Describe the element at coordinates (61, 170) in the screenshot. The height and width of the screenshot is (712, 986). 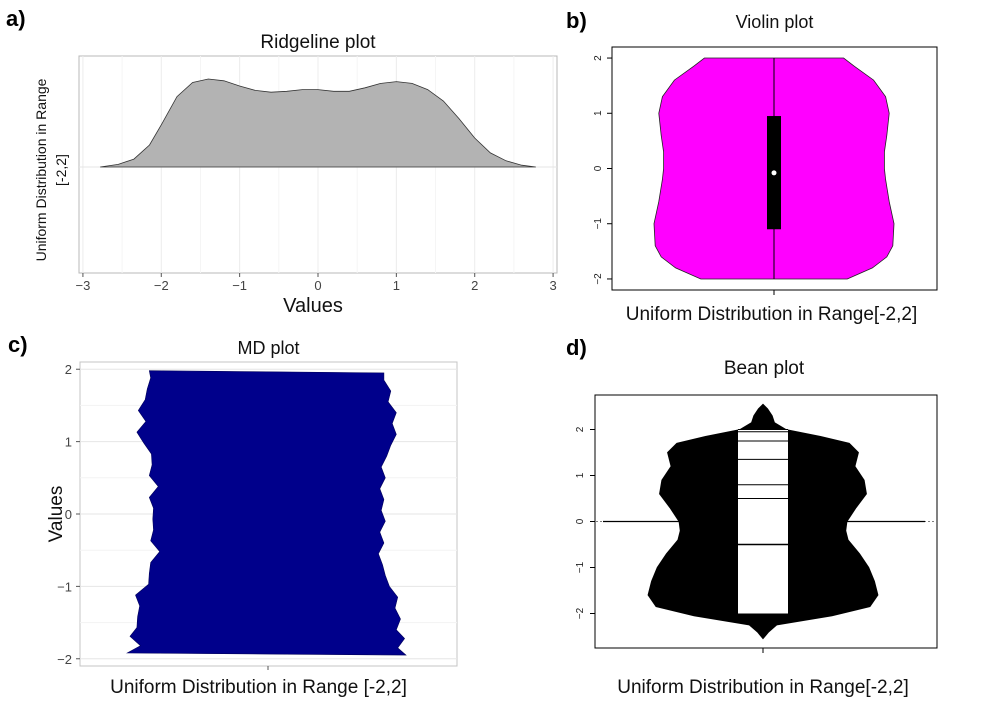
I see `ridgeline-y-label-line2: [-2,2]` at that location.